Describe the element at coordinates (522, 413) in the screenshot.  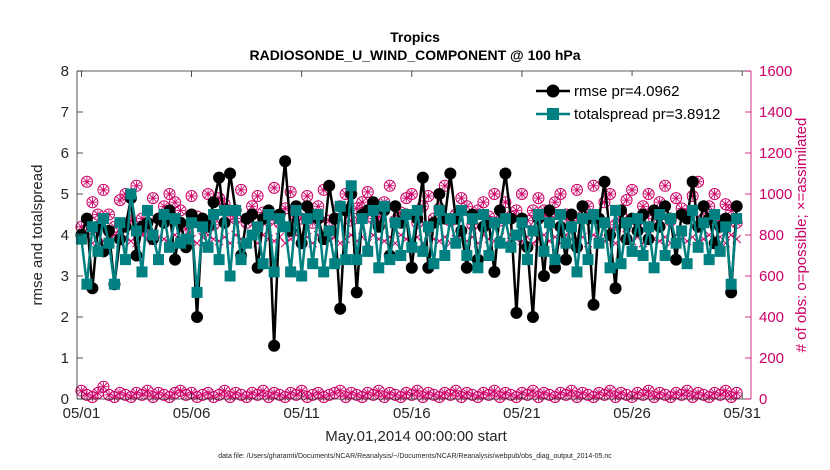
I see `x-tick-label: 05/21` at that location.